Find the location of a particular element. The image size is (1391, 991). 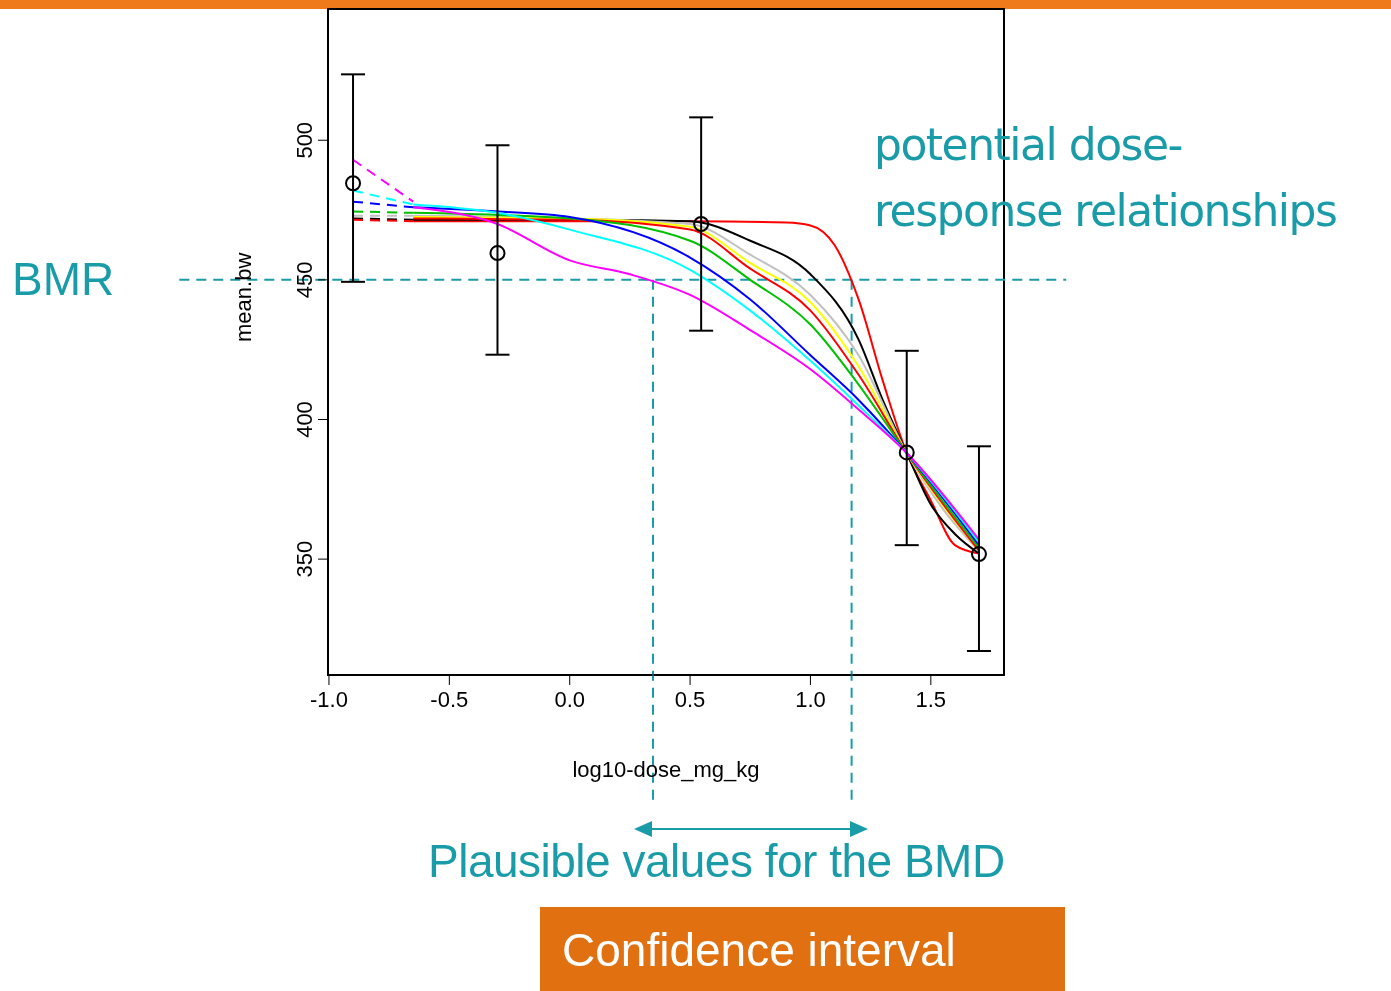

y-tick-label: 350 is located at coordinates (304, 559).